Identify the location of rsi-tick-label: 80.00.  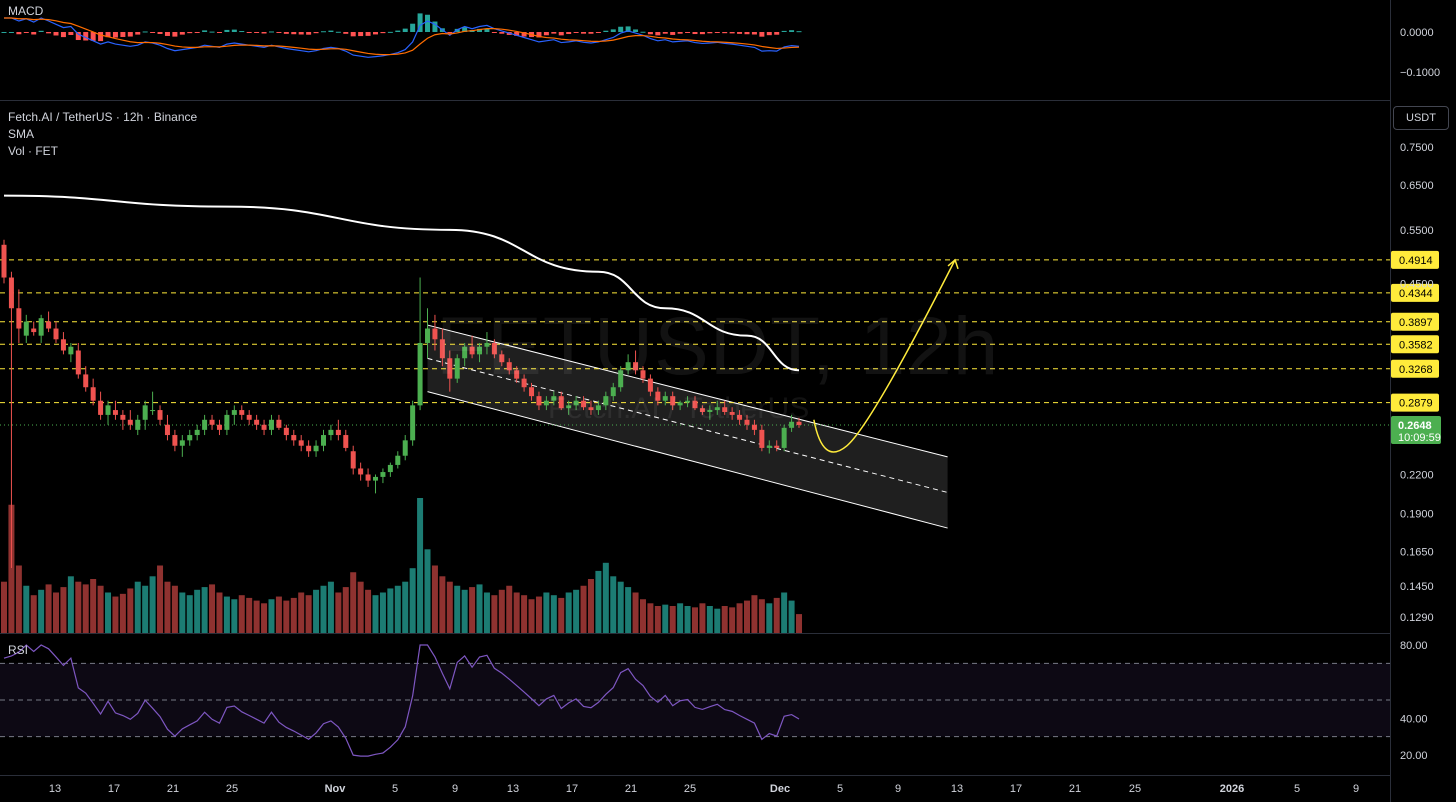
(1414, 646).